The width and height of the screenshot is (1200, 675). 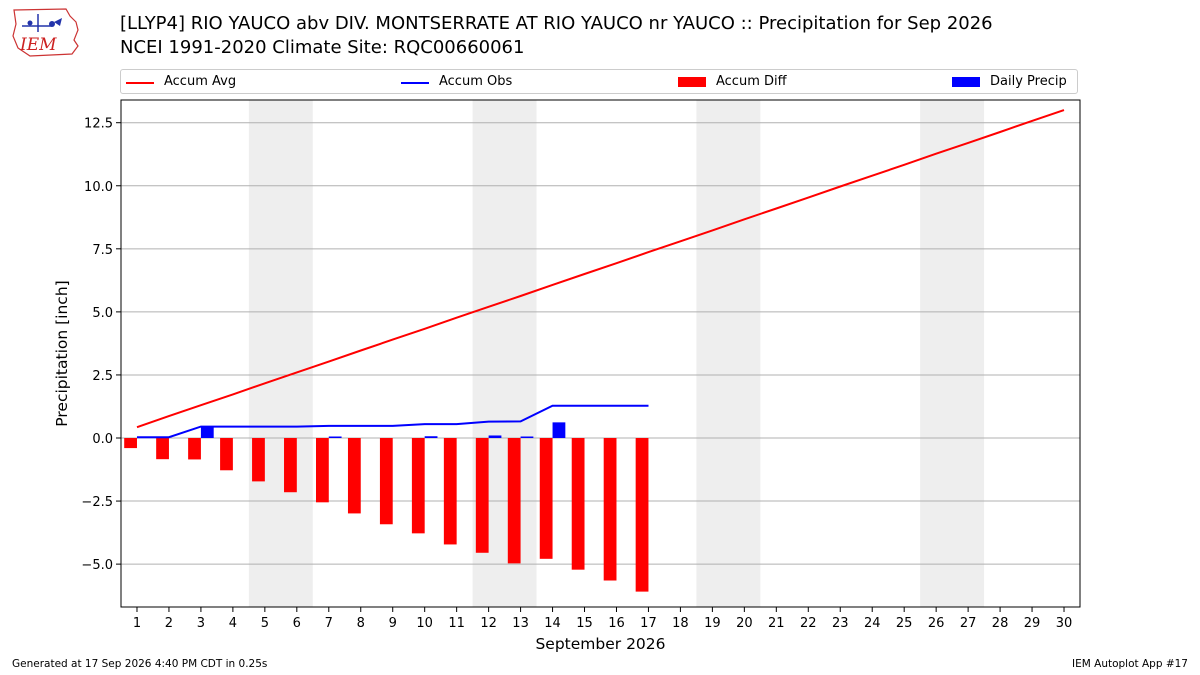 What do you see at coordinates (361, 623) in the screenshot?
I see `x-tick-label: 8` at bounding box center [361, 623].